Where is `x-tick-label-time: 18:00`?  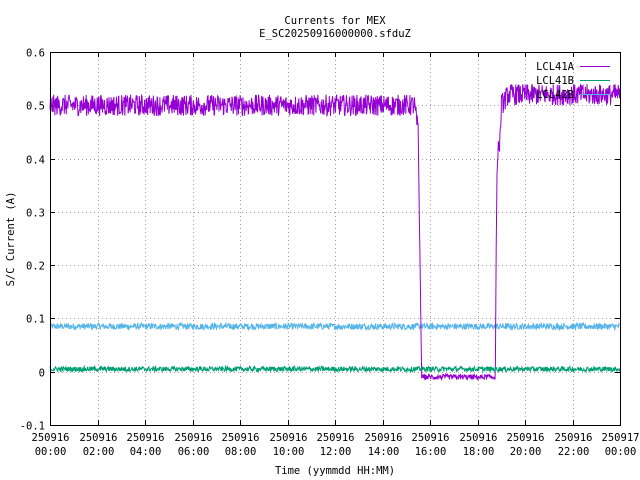
x-tick-label-time: 18:00 is located at coordinates (479, 452).